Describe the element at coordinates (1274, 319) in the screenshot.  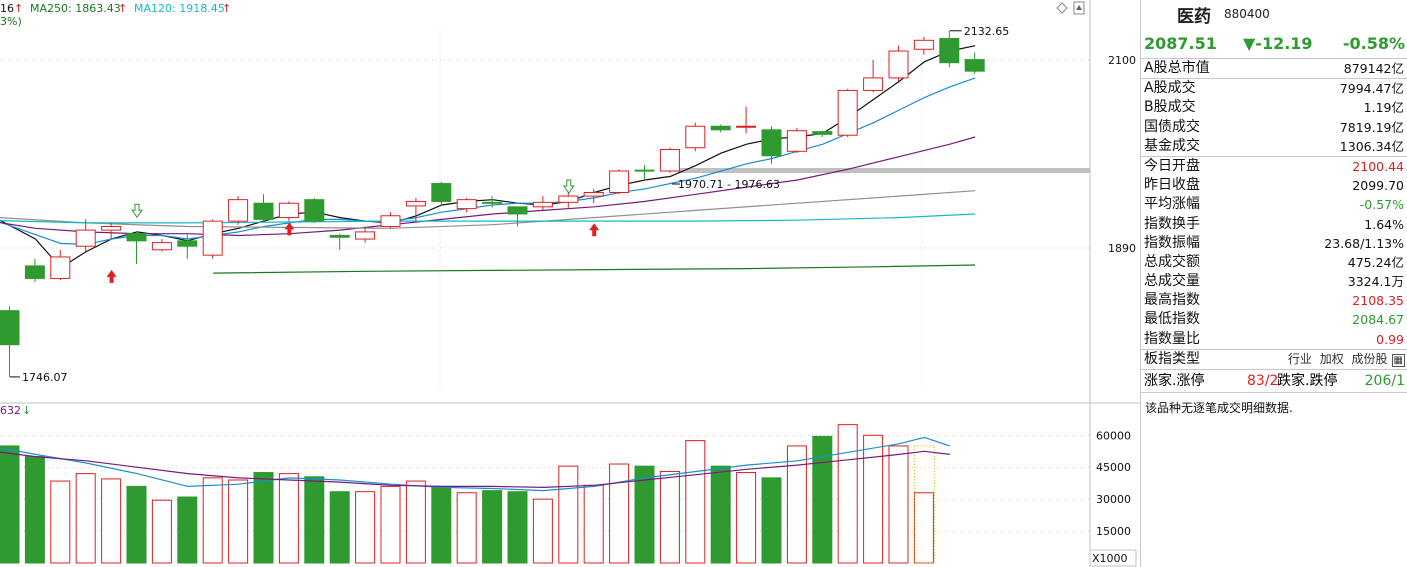
I see `stat-row: 最低指数 2084.67` at that location.